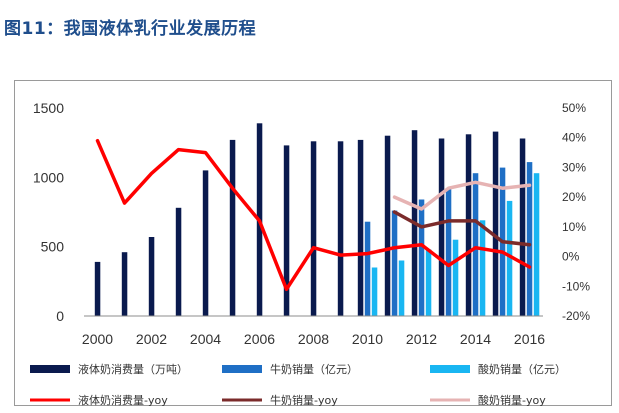 This screenshot has width=619, height=413. I want to click on yogurt-bar-2011, so click(401, 288).